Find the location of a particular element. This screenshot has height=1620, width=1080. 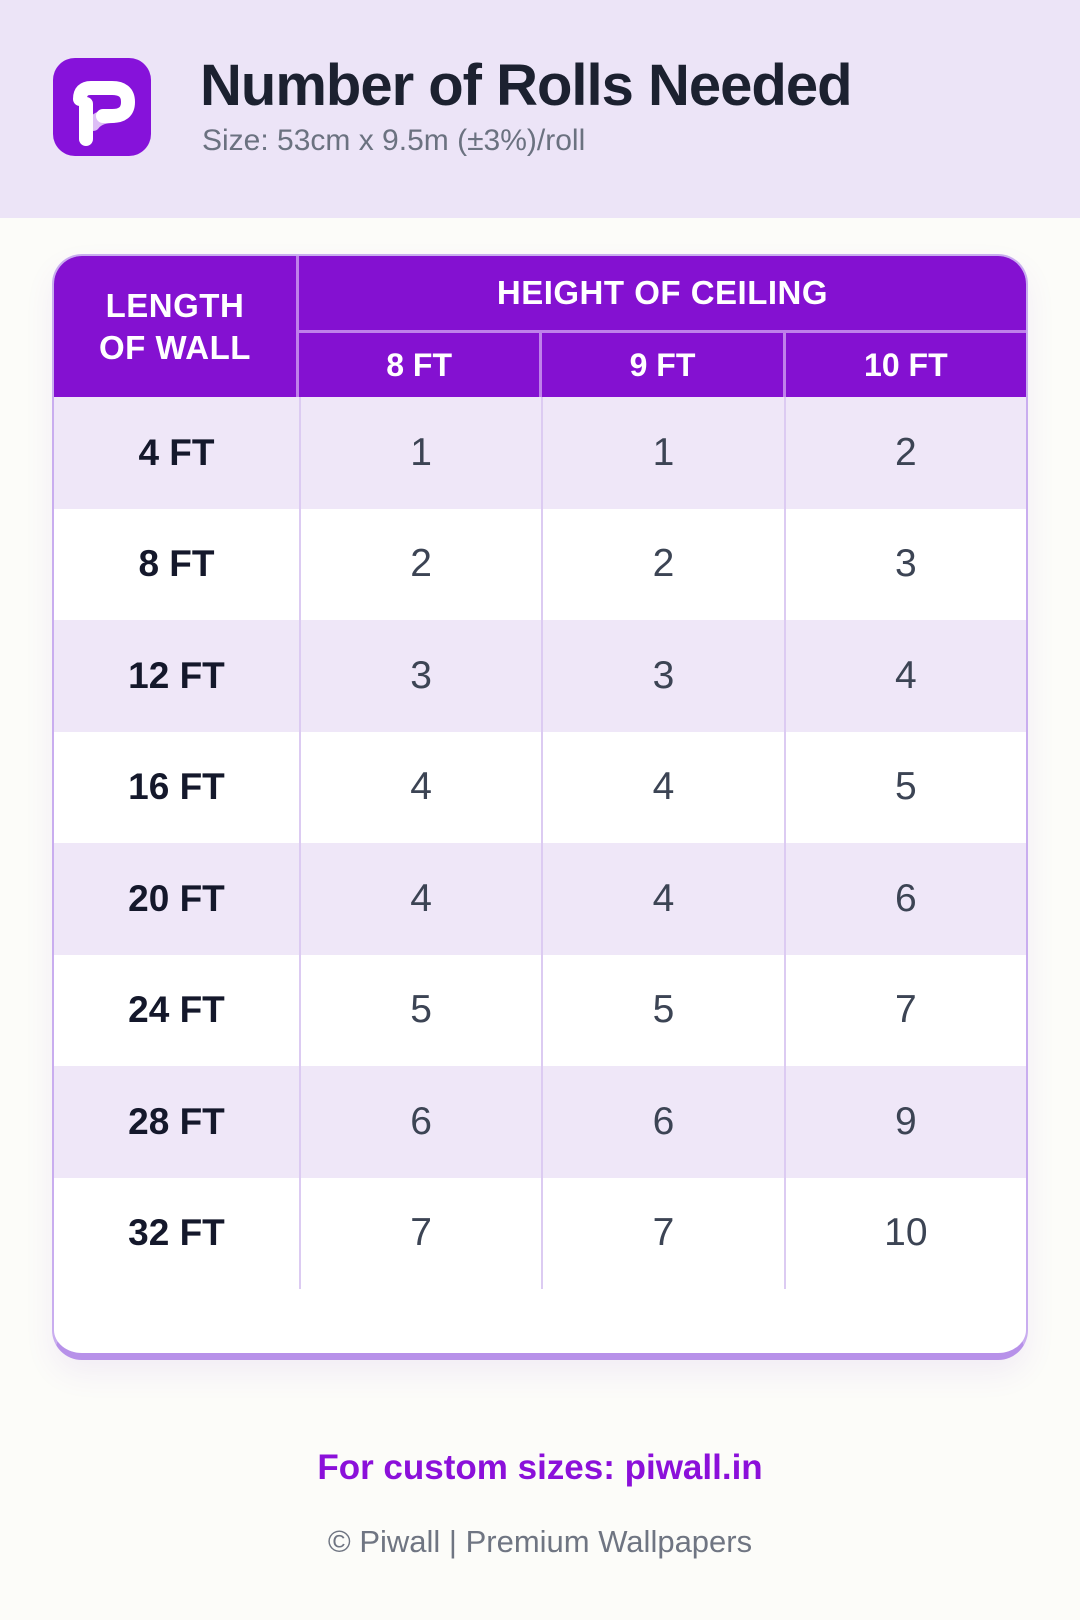

copyright-text: © Piwall | Premium Wallpapers is located at coordinates (540, 1541).